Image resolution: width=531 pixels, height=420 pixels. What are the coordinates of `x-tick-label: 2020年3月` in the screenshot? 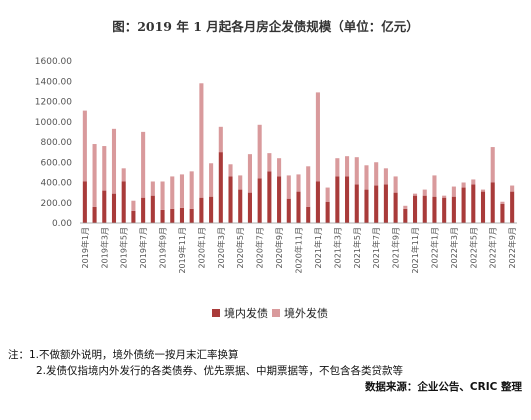 It's located at (221, 247).